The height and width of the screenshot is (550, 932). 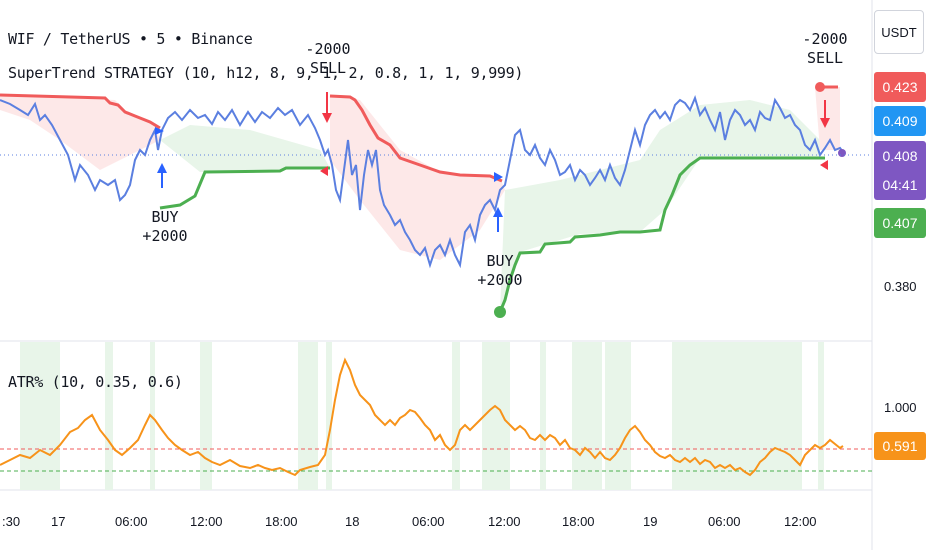 I want to click on atr-legend: ATR% (10, 0.35, 0.6), so click(x=95, y=382).